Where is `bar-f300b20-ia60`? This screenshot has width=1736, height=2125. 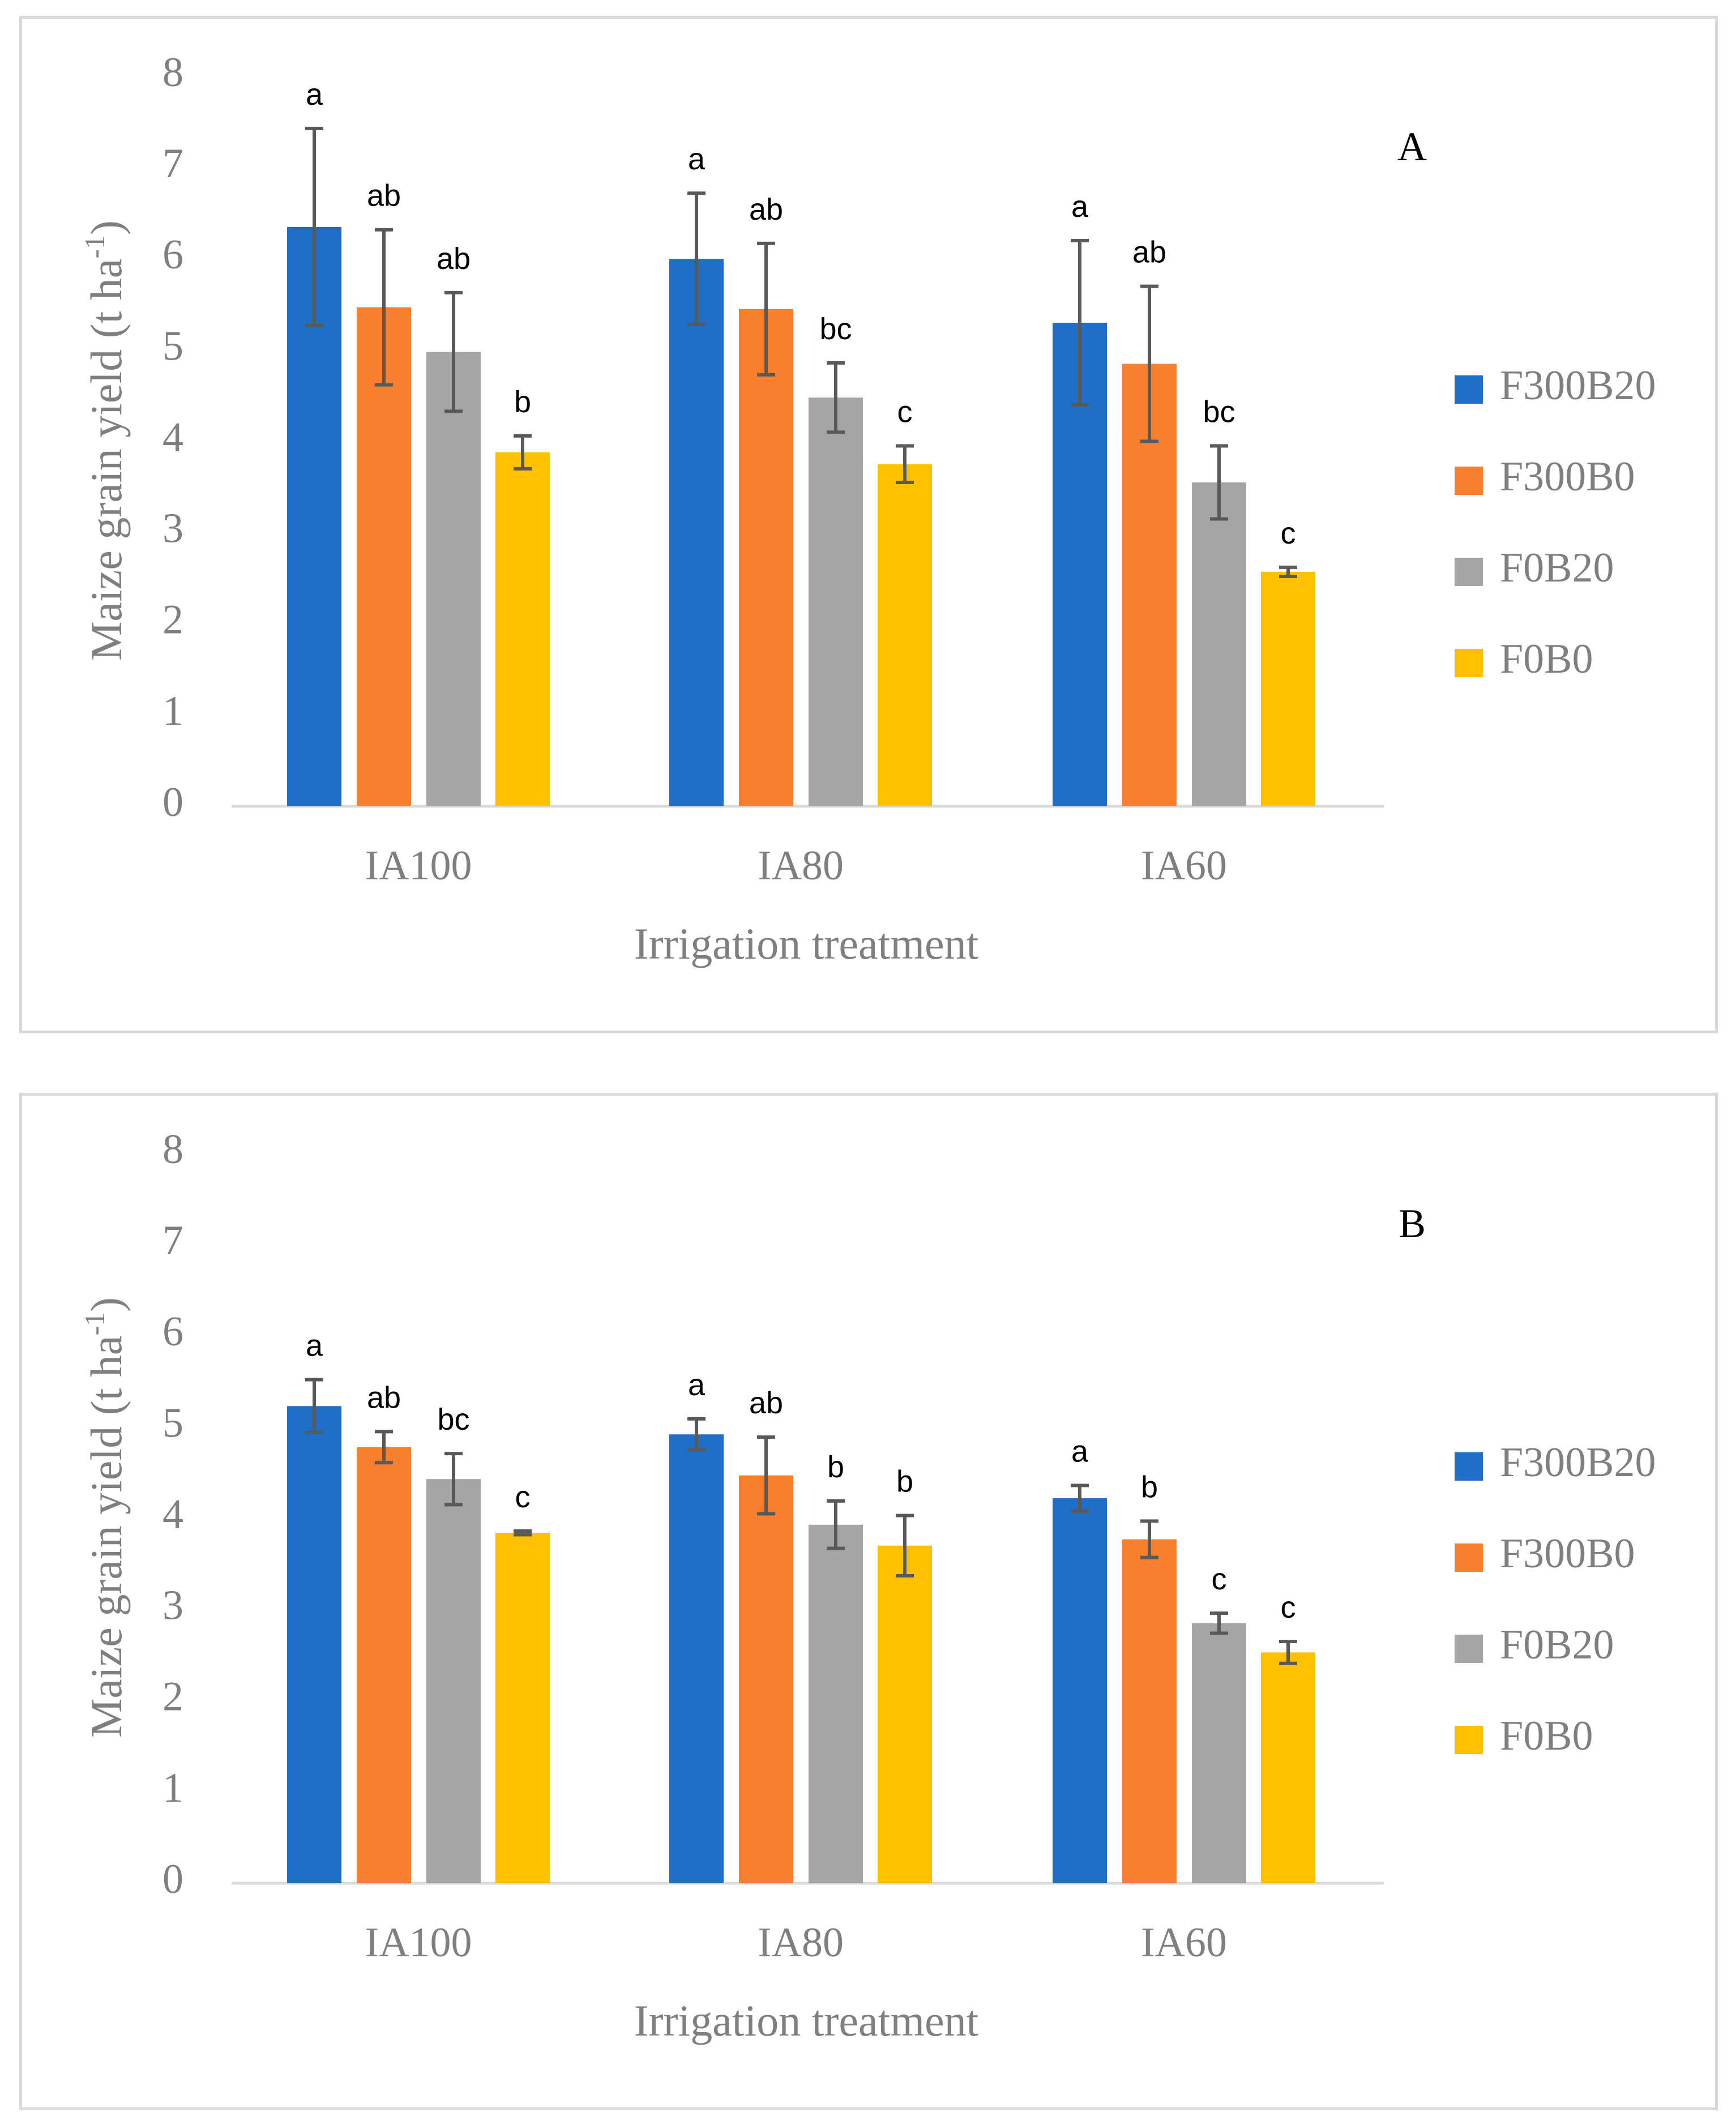
bar-f300b20-ia60 is located at coordinates (1080, 1690).